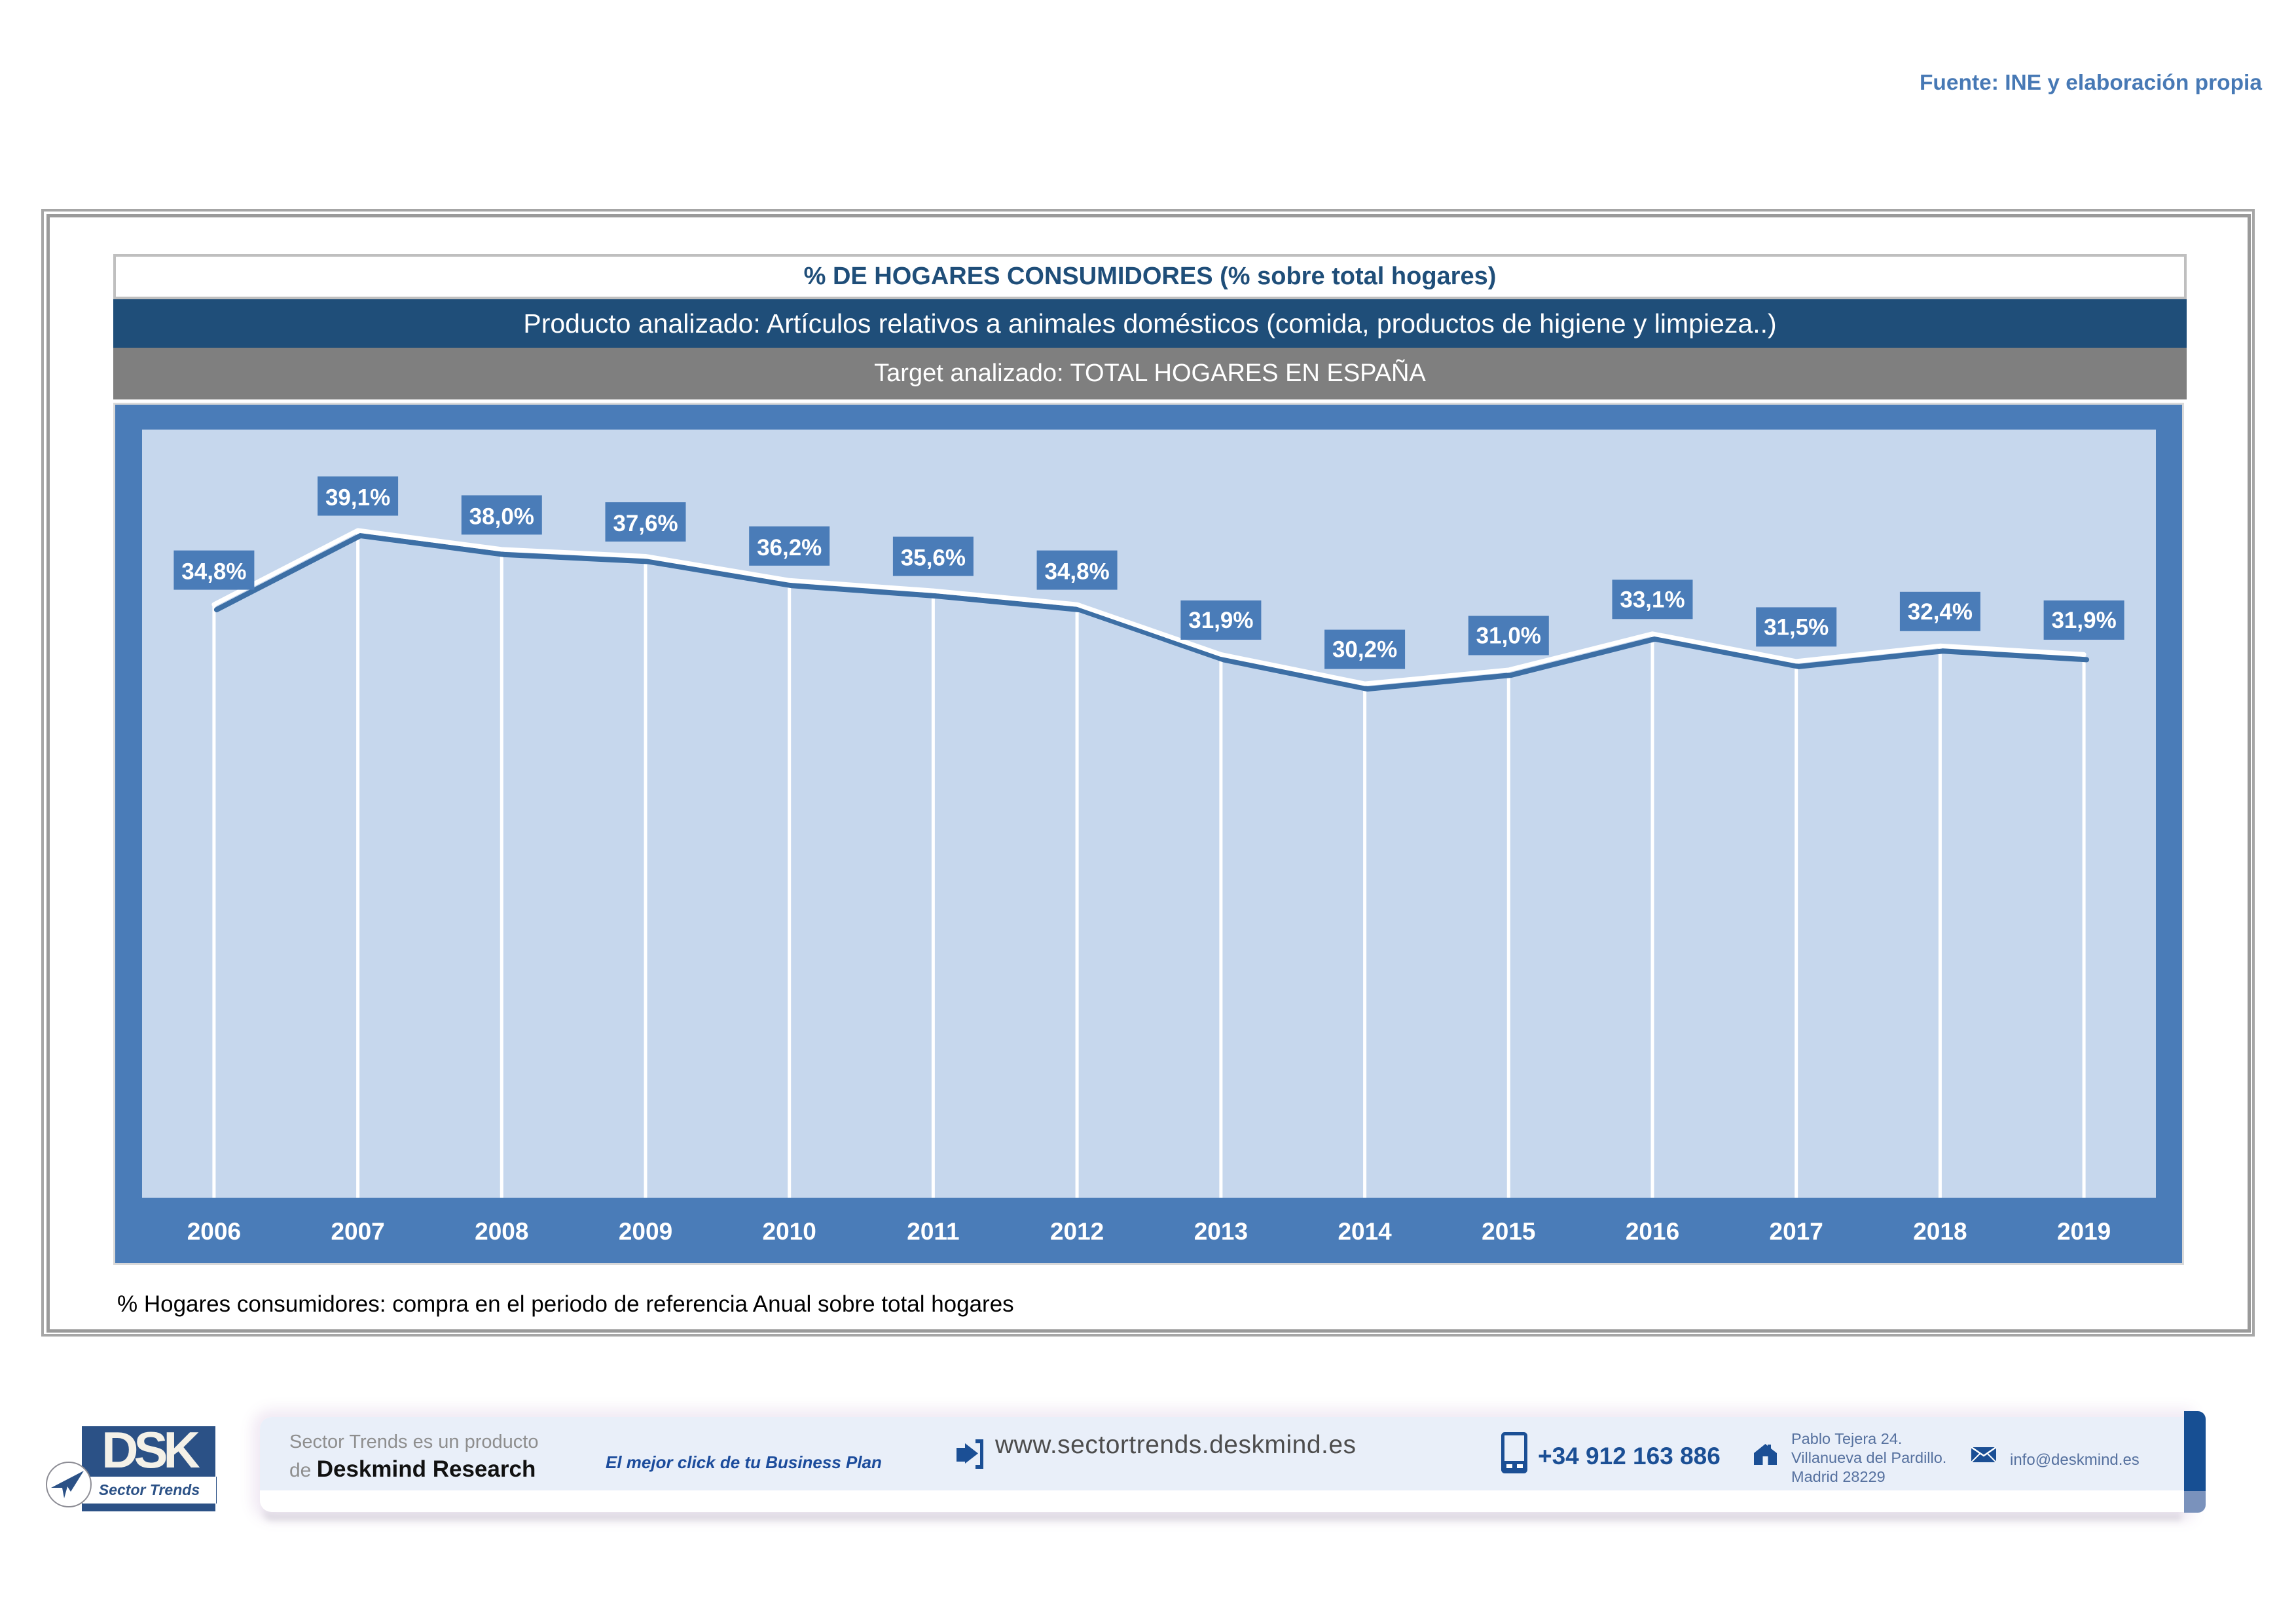 The height and width of the screenshot is (1624, 2296). Describe the element at coordinates (1221, 1231) in the screenshot. I see `svg-text: 2013` at that location.